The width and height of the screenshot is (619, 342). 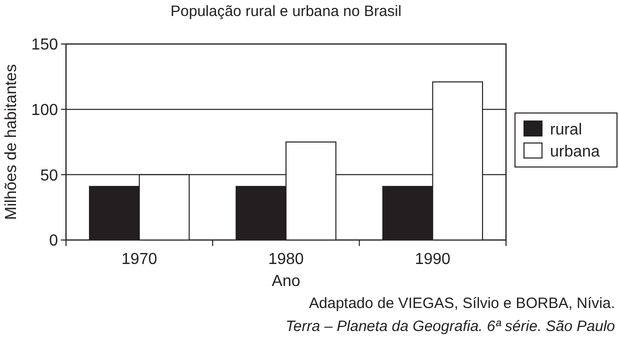 I want to click on x-tick-label: 1980, so click(x=286, y=259).